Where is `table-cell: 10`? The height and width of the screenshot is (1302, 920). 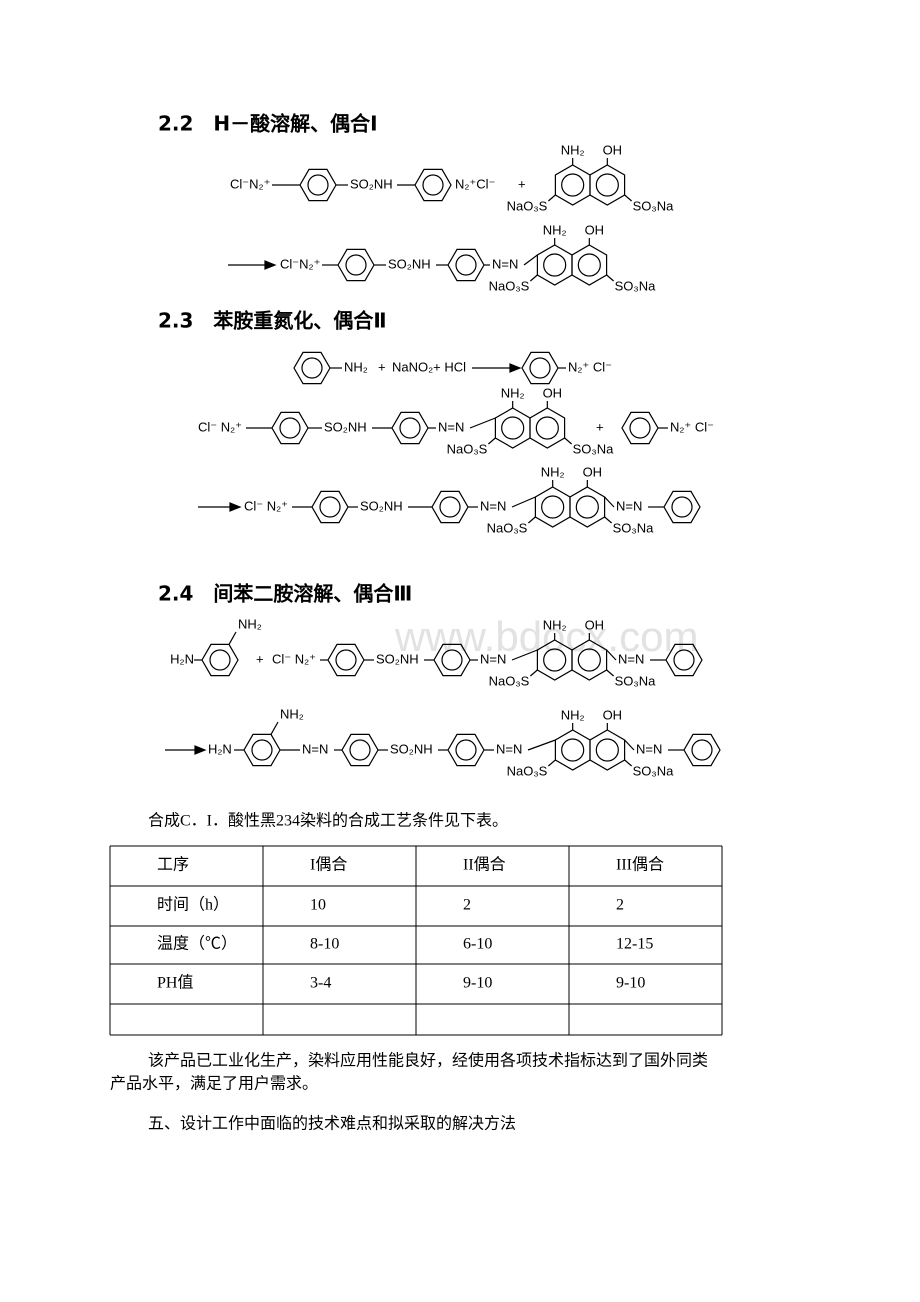
table-cell: 10 is located at coordinates (318, 905).